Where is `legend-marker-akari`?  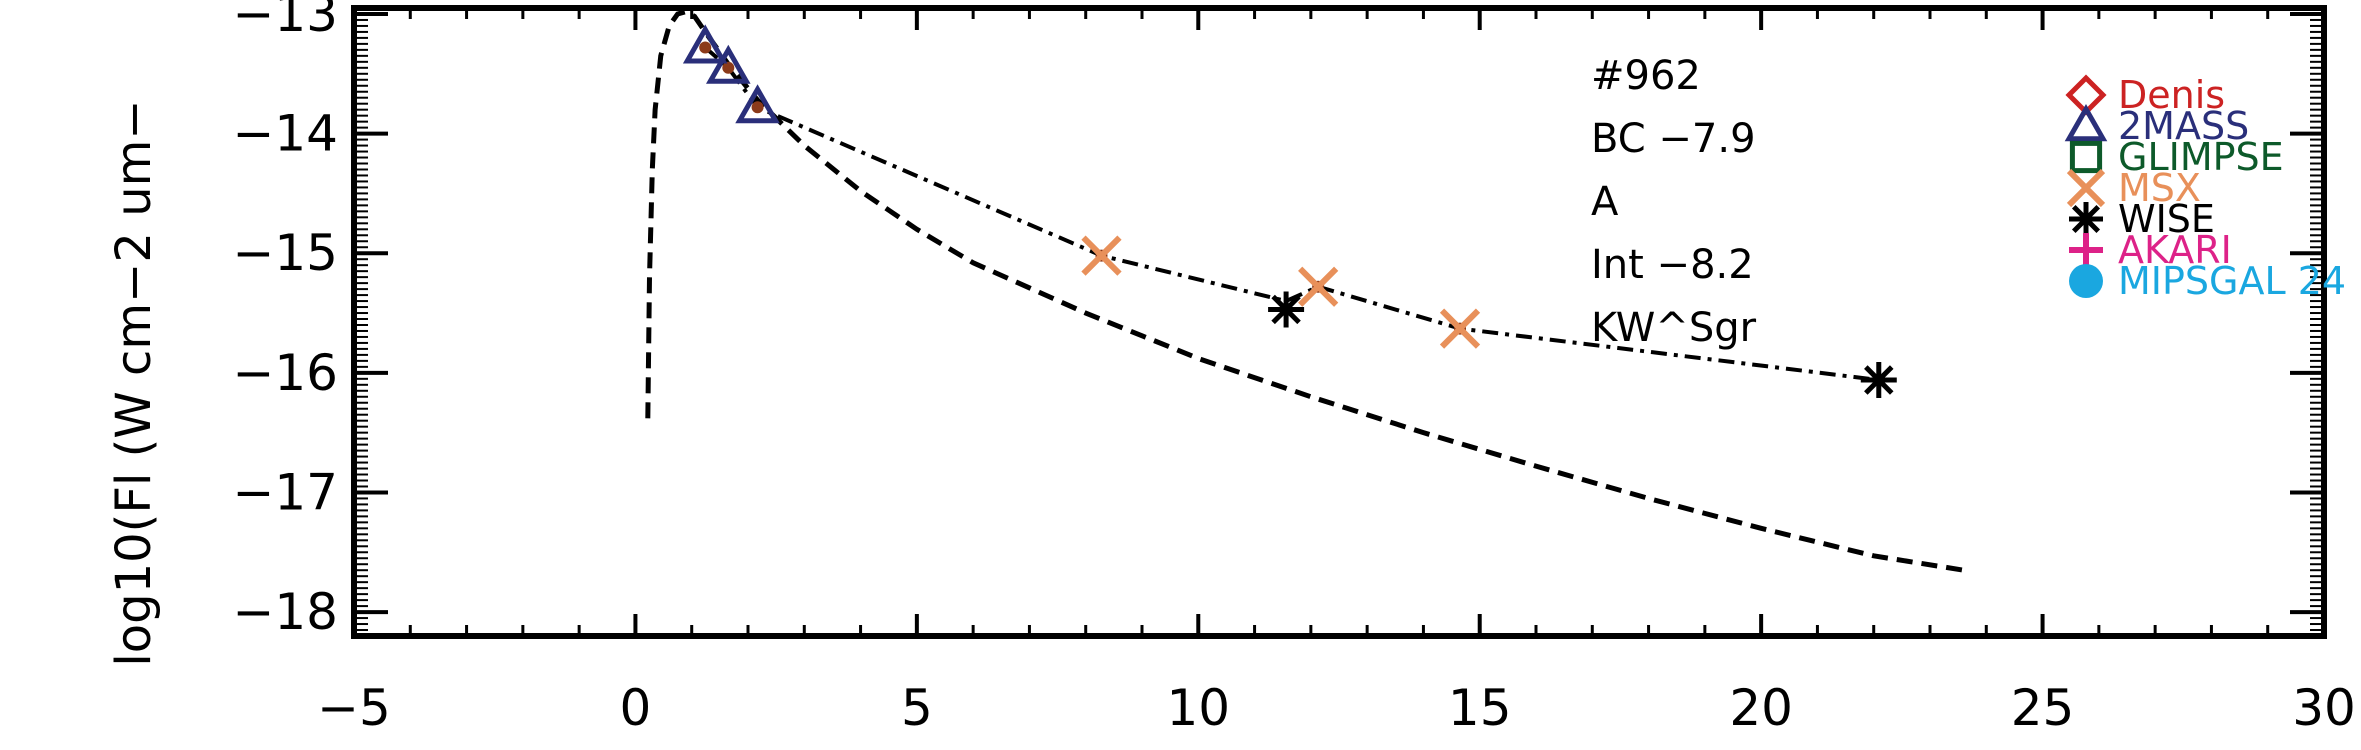
legend-marker-akari is located at coordinates (2086, 250).